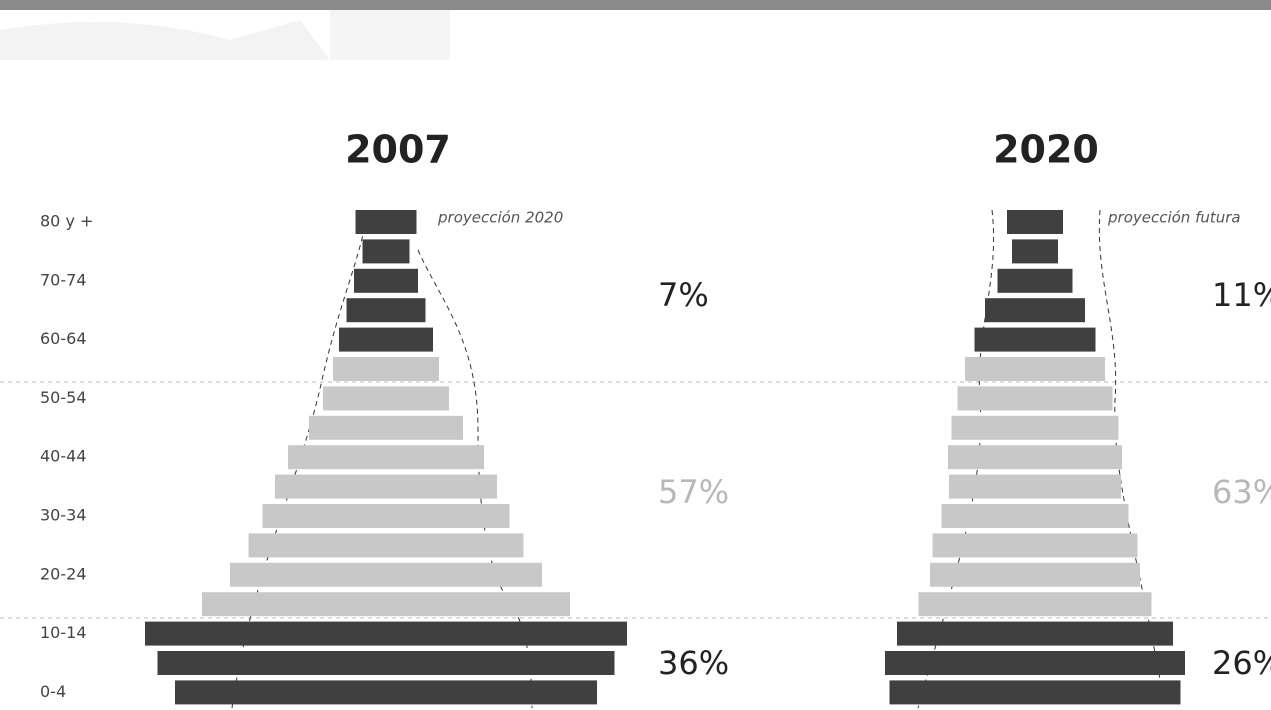 The image size is (1271, 710). Describe the element at coordinates (63, 338) in the screenshot. I see `age-label: 60-64` at that location.